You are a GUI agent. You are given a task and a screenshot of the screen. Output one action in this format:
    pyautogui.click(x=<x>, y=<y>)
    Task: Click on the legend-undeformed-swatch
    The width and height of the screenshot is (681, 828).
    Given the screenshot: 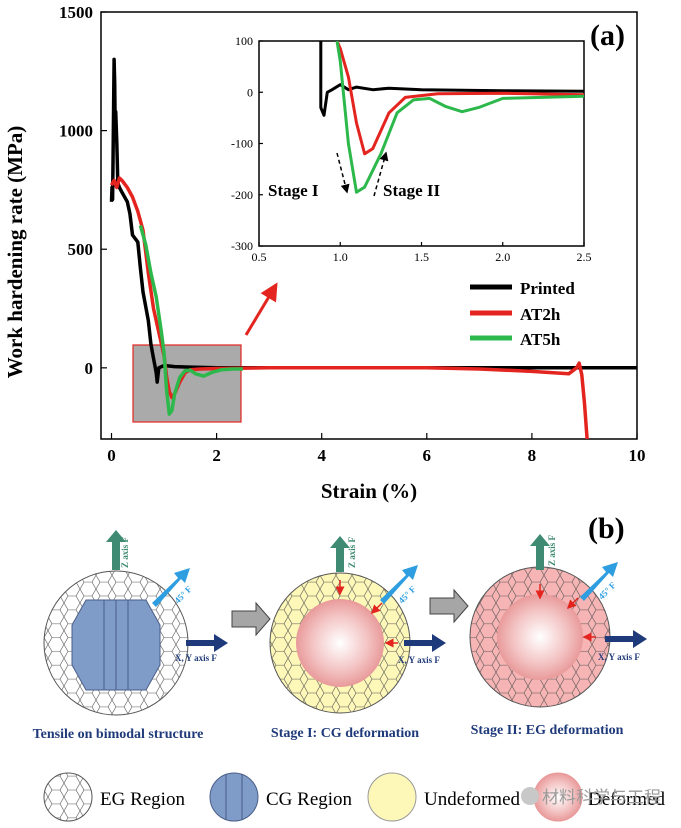 What is the action you would take?
    pyautogui.click(x=392, y=797)
    